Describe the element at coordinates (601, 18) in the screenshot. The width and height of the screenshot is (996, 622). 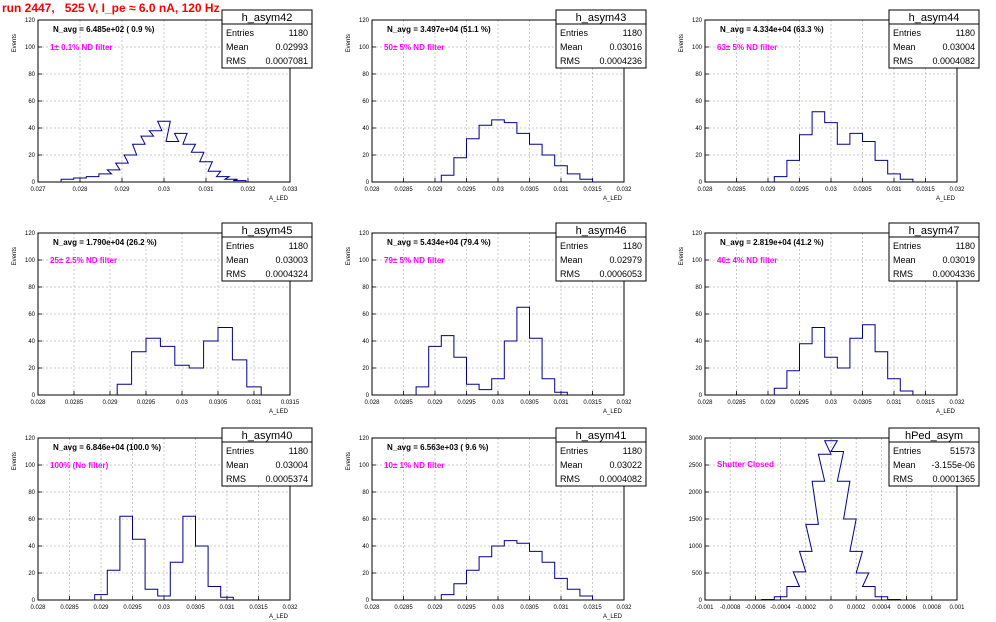
I see `stats-title: h_asym43` at that location.